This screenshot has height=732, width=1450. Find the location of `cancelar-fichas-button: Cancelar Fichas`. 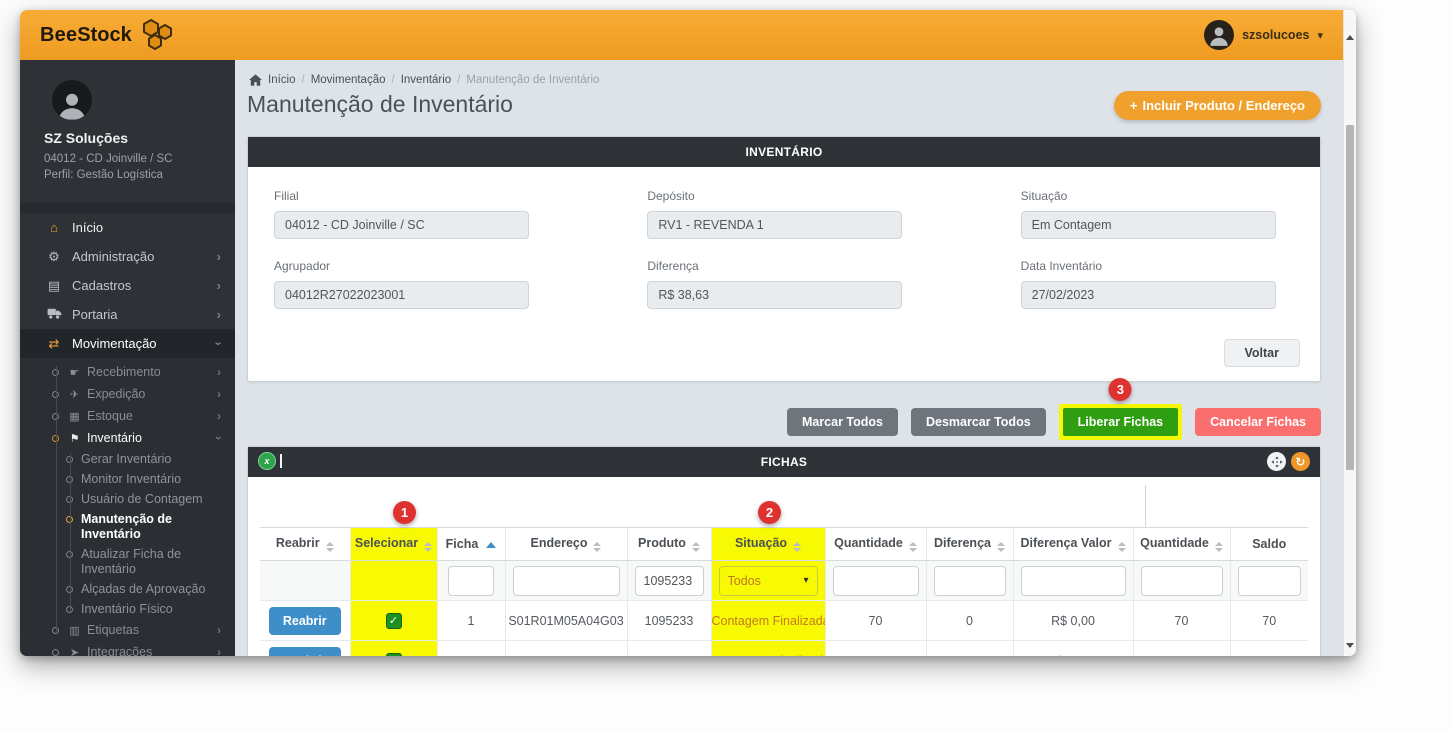

cancelar-fichas-button: Cancelar Fichas is located at coordinates (1258, 422).